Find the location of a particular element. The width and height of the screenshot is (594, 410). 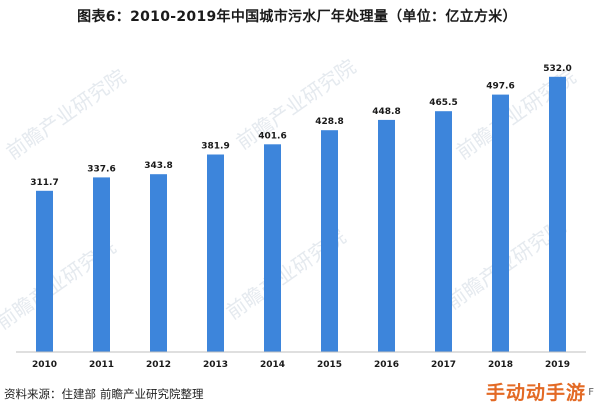

value-label-2012: 343.8 is located at coordinates (158, 166).